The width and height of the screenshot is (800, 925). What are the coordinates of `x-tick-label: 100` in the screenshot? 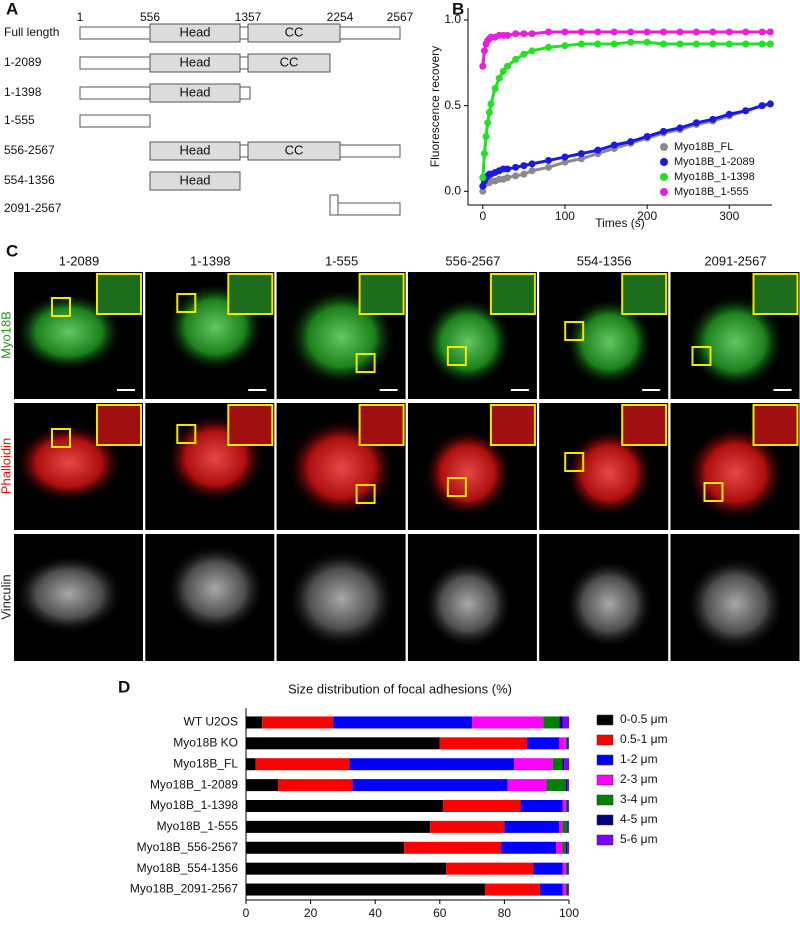 It's located at (569, 913).